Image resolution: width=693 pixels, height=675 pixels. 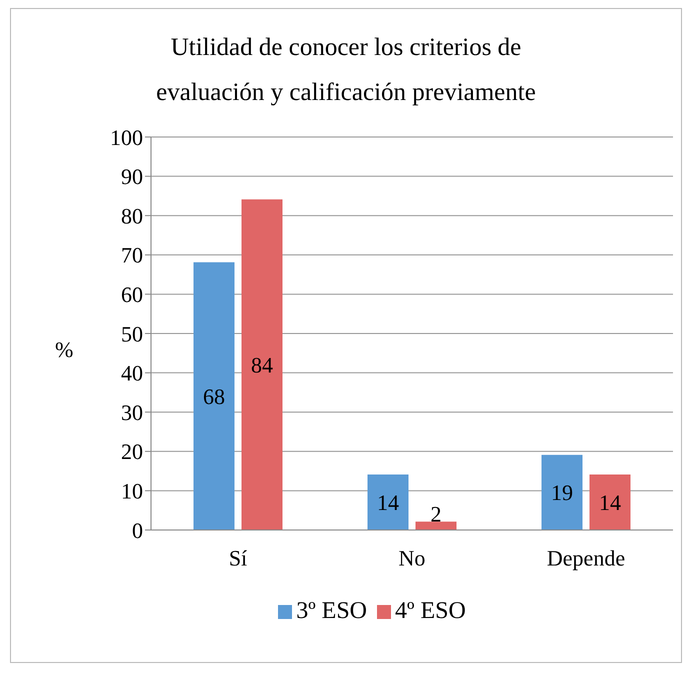 I want to click on data-label: 2, so click(x=436, y=514).